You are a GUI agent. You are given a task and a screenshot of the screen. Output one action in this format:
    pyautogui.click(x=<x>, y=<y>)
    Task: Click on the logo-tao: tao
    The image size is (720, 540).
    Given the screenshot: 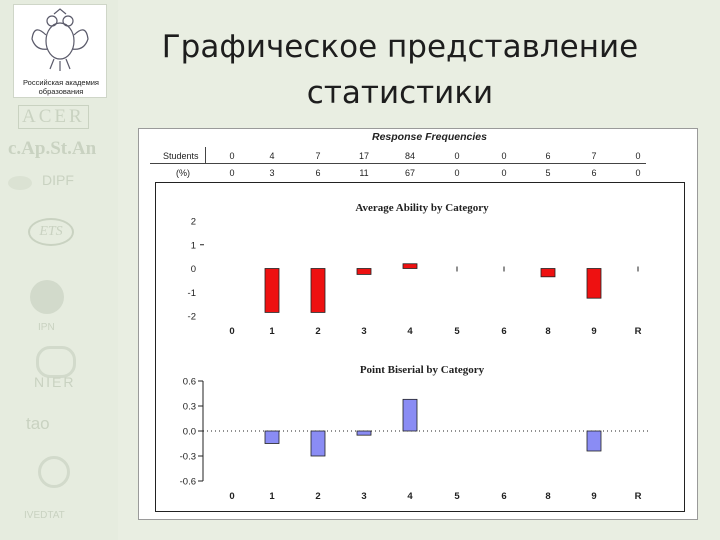 What is the action you would take?
    pyautogui.click(x=38, y=423)
    